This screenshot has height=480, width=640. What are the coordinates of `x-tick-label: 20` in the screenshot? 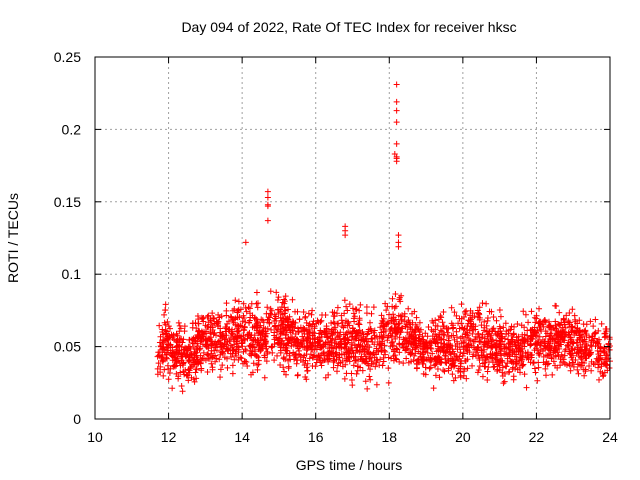 It's located at (463, 437).